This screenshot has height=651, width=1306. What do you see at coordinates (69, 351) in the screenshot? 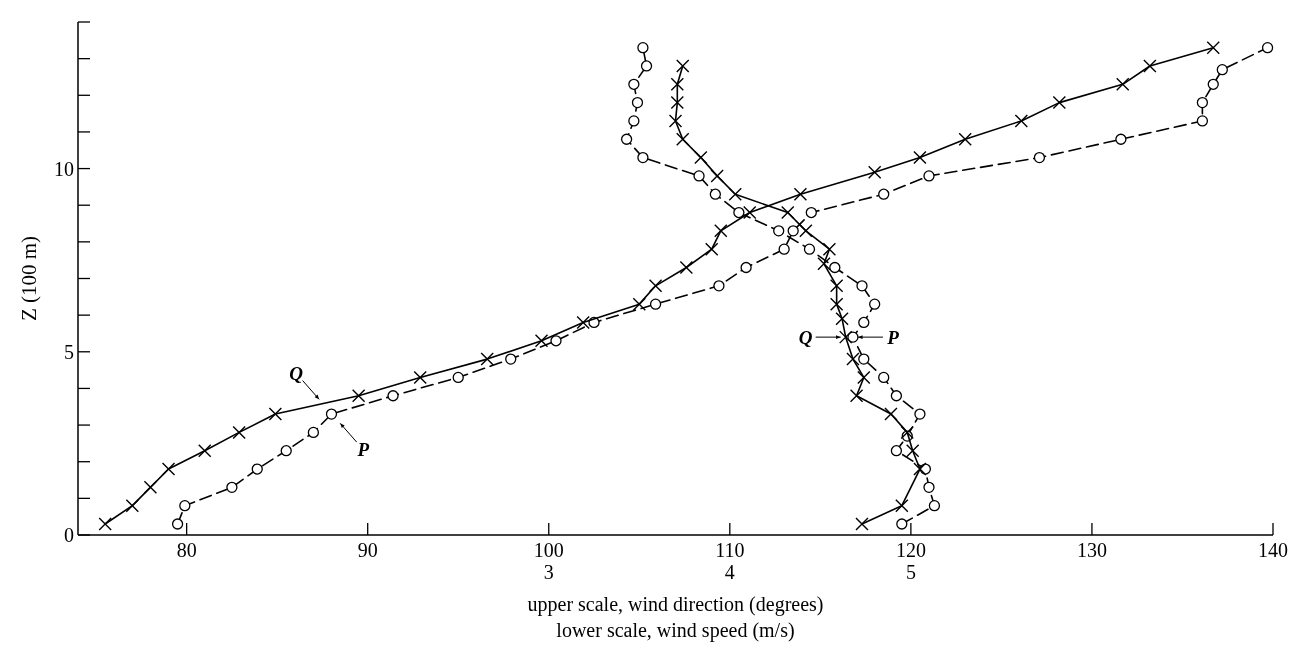
I see `y-tick-label: 5` at bounding box center [69, 351].